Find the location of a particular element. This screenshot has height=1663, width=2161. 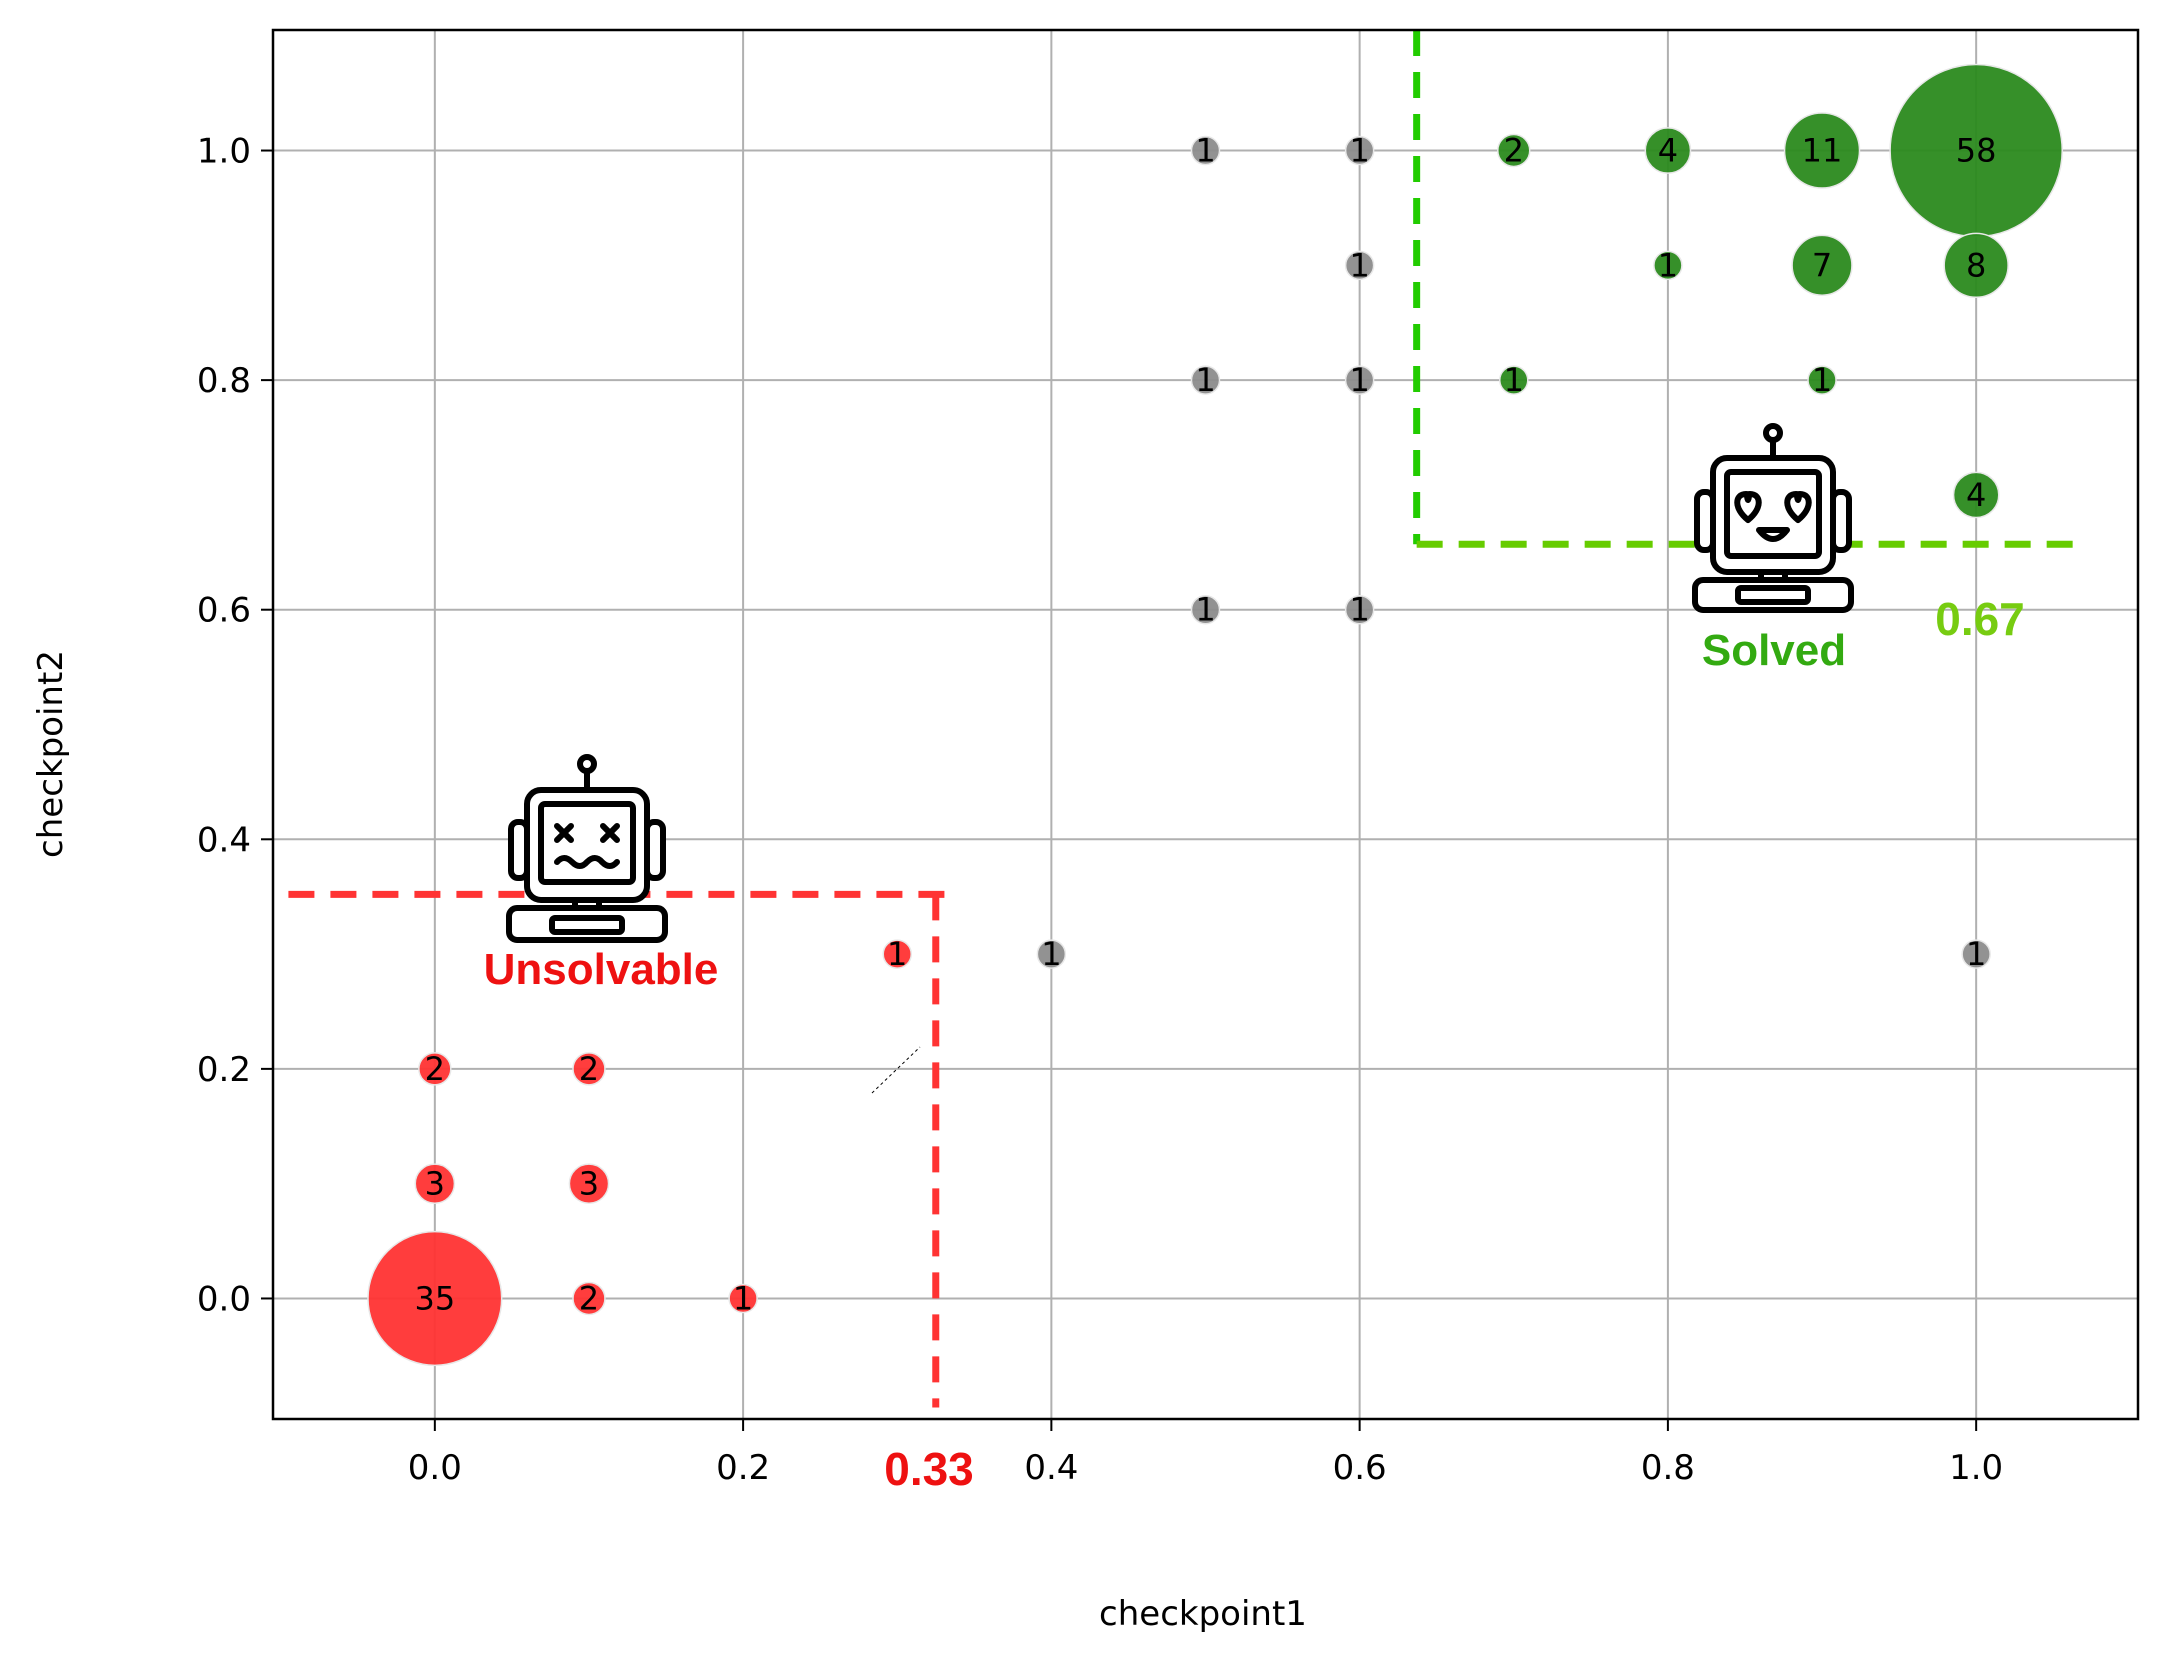

y-tick-label: 0.2 is located at coordinates (224, 1070).